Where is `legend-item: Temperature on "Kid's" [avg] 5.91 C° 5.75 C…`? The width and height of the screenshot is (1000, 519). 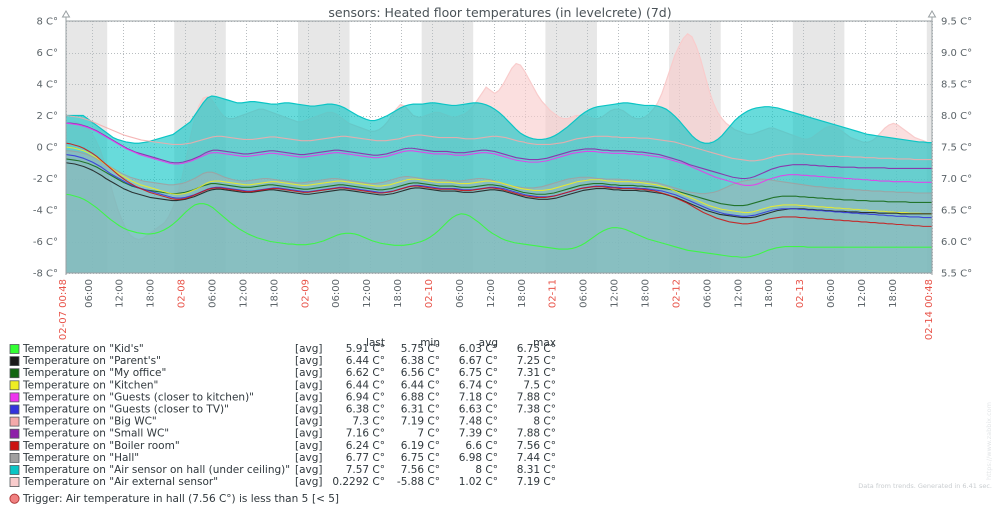 legend-item: Temperature on "Kid's" [avg] 5.91 C° 5.75 C… is located at coordinates (282, 349).